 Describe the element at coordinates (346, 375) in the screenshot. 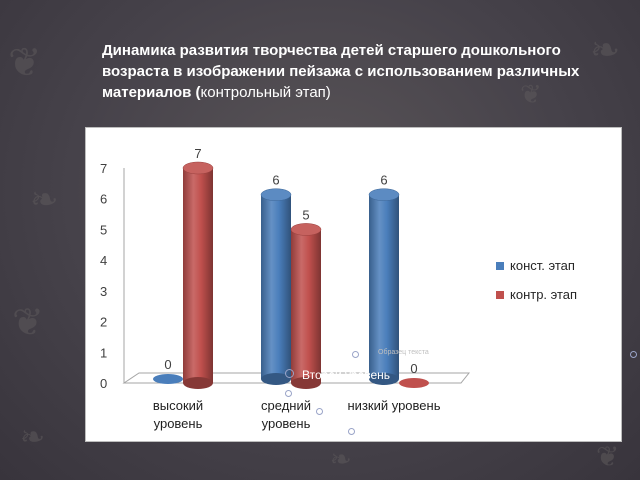

I see `placeholder-text-second-level: Второй уровень` at that location.